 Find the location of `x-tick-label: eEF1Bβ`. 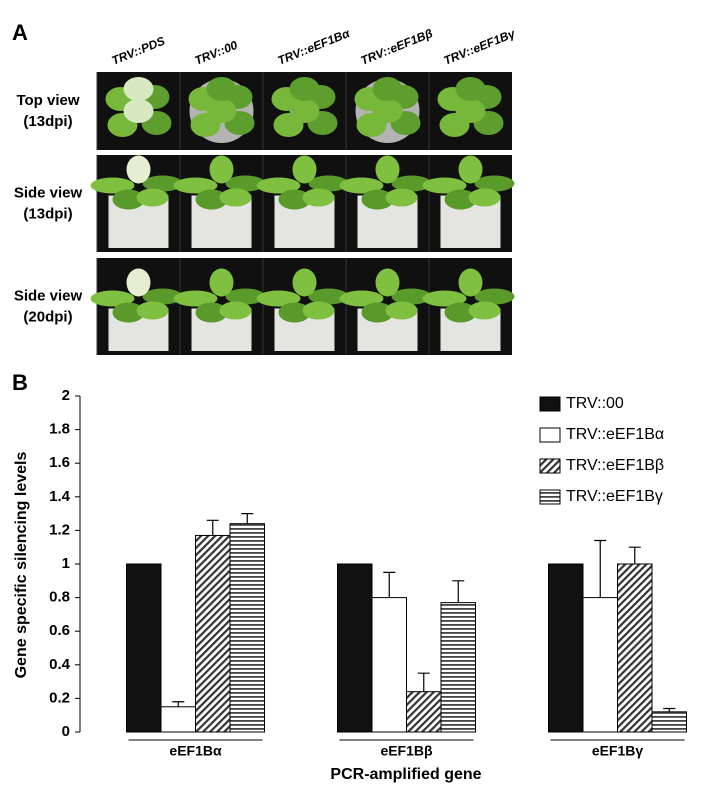

x-tick-label: eEF1Bβ is located at coordinates (406, 751).